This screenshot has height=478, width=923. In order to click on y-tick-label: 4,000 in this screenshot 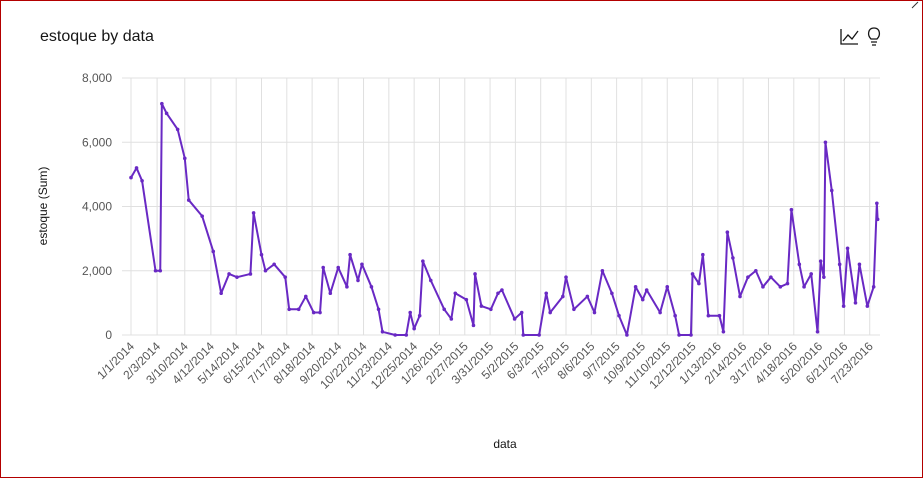, I will do `click(97, 207)`.